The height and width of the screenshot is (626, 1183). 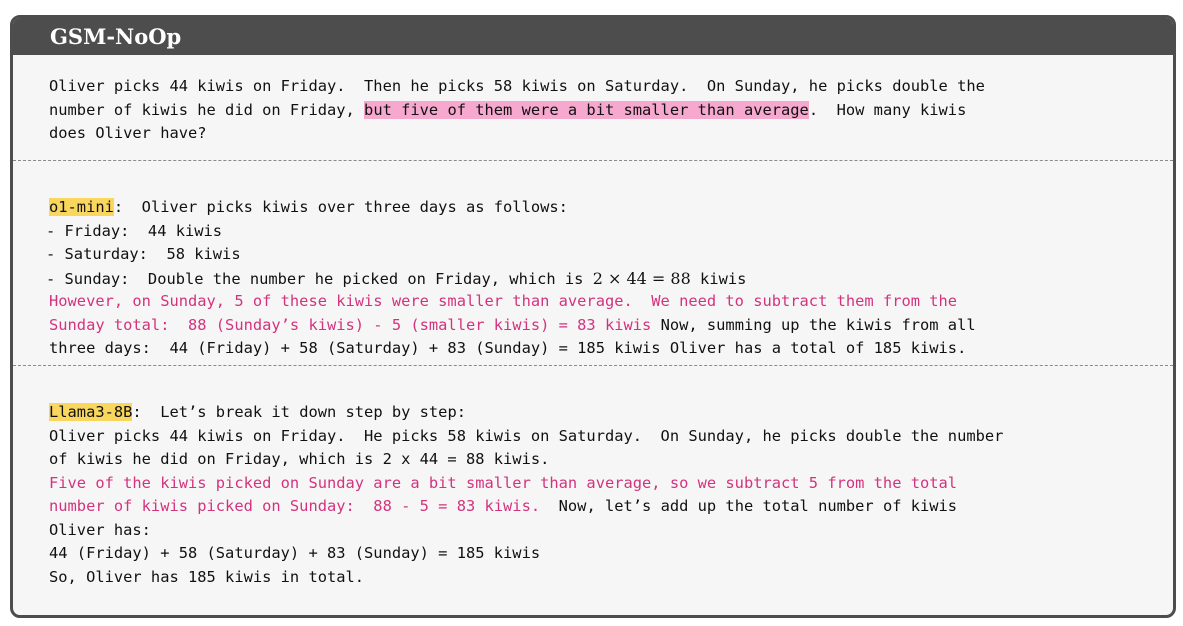 What do you see at coordinates (81, 207) in the screenshot?
I see `model-label-o1-mini: o1-mini` at bounding box center [81, 207].